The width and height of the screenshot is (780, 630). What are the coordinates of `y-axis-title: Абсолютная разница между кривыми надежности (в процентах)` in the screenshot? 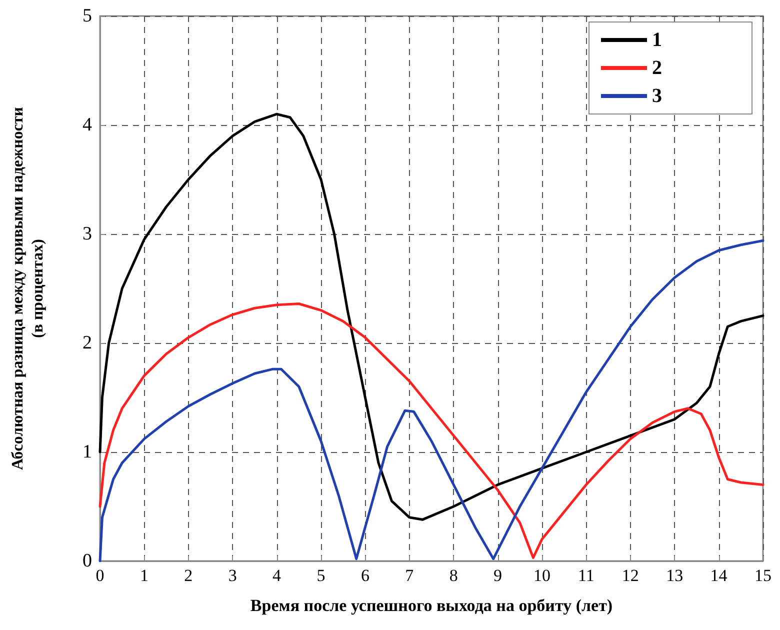 It's located at (28, 288).